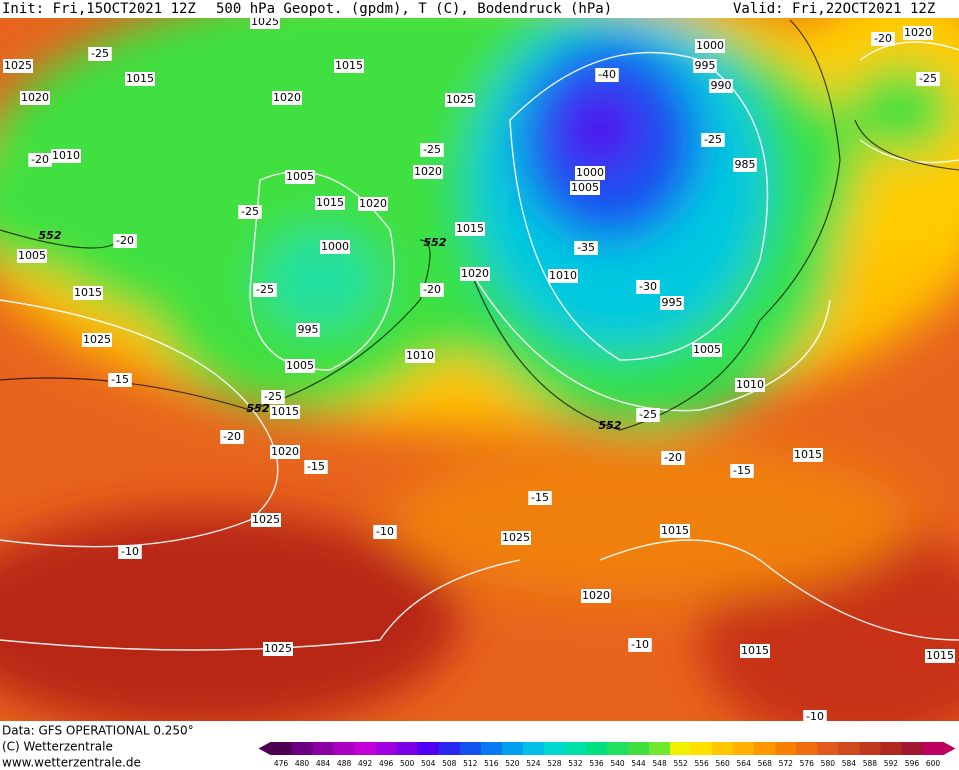  Describe the element at coordinates (386, 763) in the screenshot. I see `colorbar-label: 496` at that location.